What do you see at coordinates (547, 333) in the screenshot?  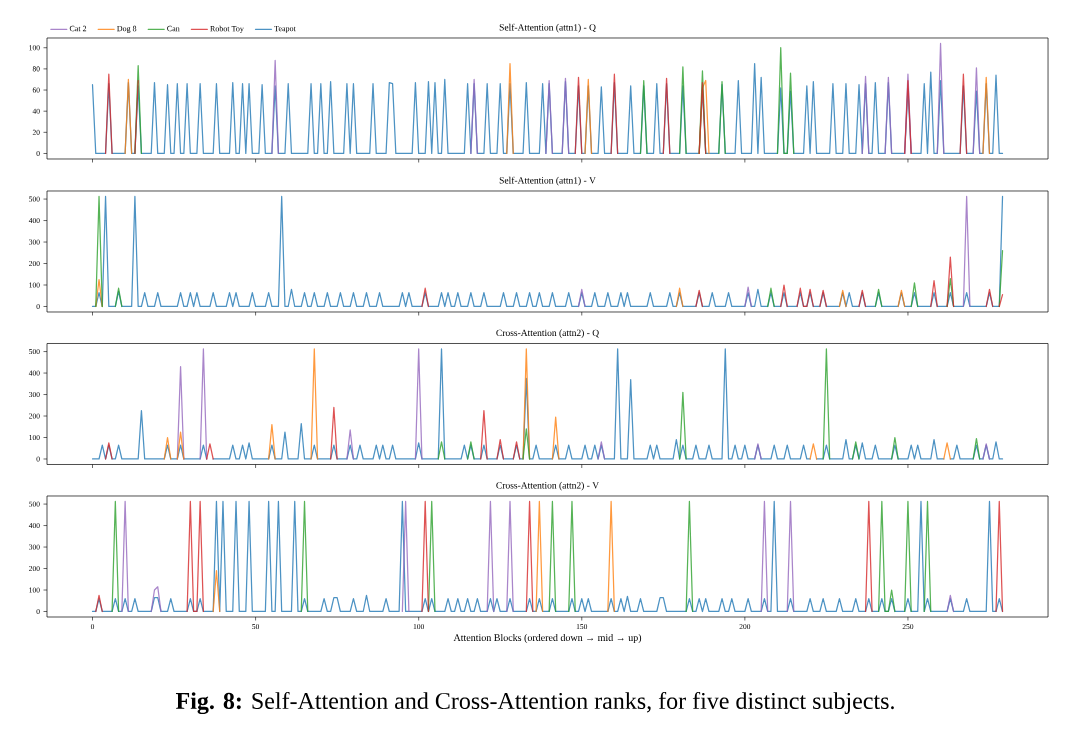 I see `chart-title: Cross-Attention (attn2) - Q` at bounding box center [547, 333].